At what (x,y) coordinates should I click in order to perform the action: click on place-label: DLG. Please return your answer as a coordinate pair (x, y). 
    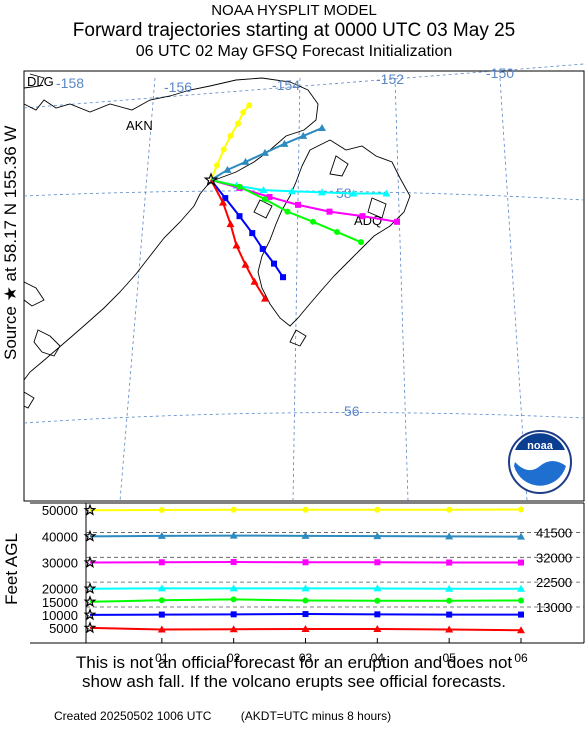
    Looking at the image, I should click on (40, 81).